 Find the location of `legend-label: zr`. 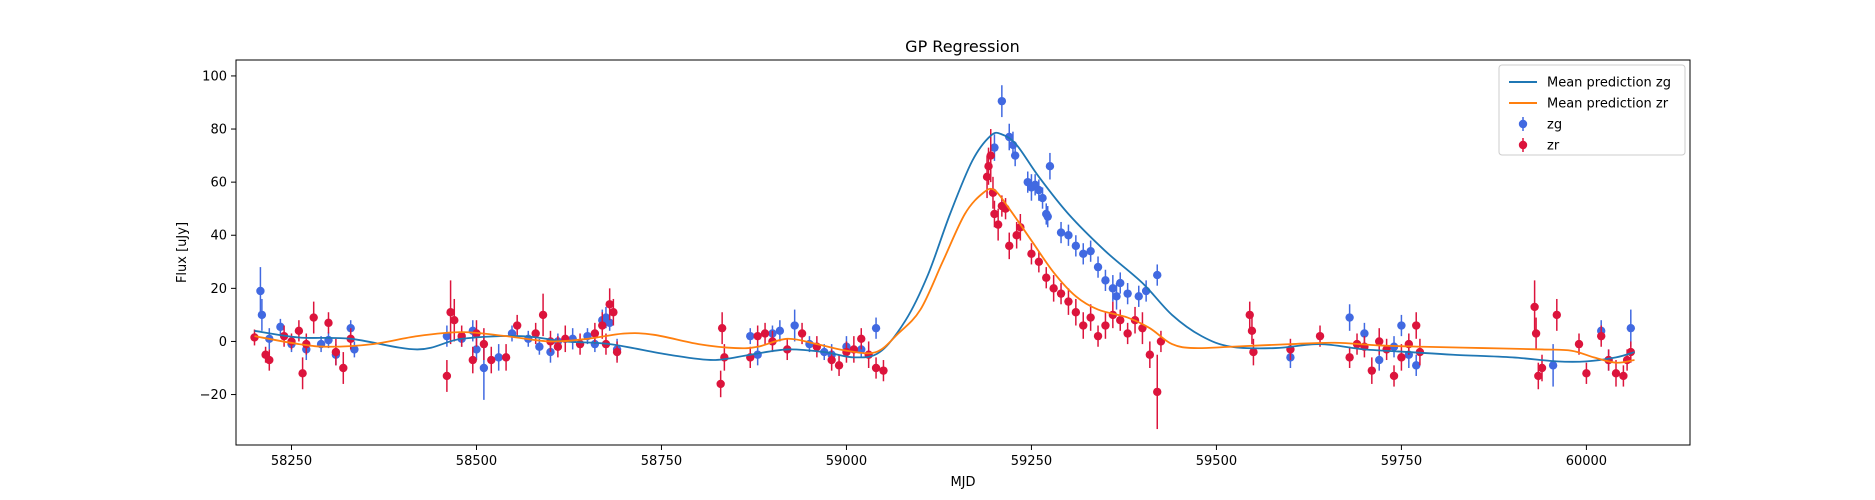

legend-label: zr is located at coordinates (1553, 146).